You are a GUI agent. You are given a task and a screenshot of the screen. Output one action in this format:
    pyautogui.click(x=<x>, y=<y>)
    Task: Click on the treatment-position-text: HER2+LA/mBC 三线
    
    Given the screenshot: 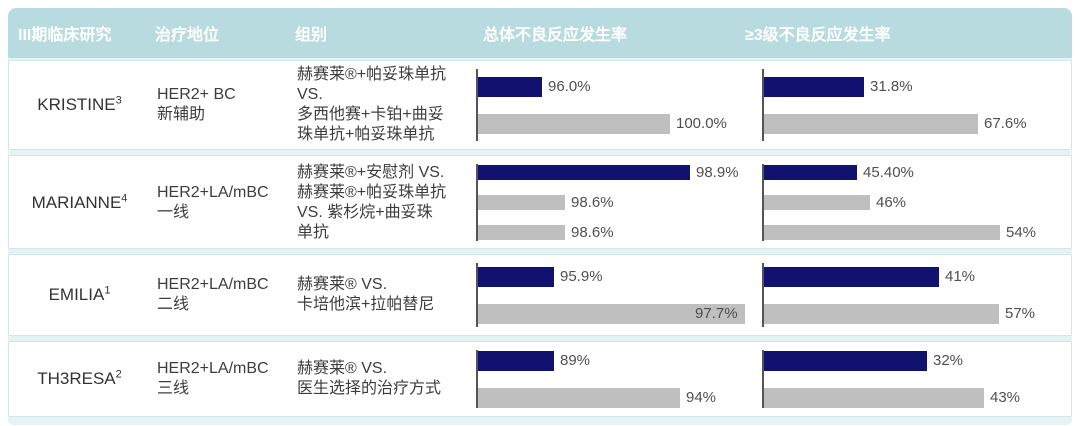 What is the action you would take?
    pyautogui.click(x=213, y=378)
    